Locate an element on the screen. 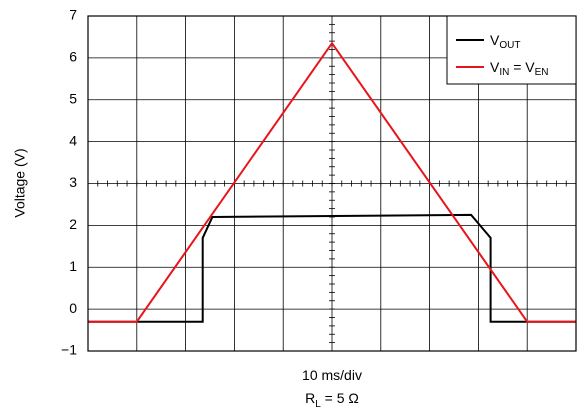 This screenshot has width=577, height=408. y-tick-label: 6 is located at coordinates (73, 57).